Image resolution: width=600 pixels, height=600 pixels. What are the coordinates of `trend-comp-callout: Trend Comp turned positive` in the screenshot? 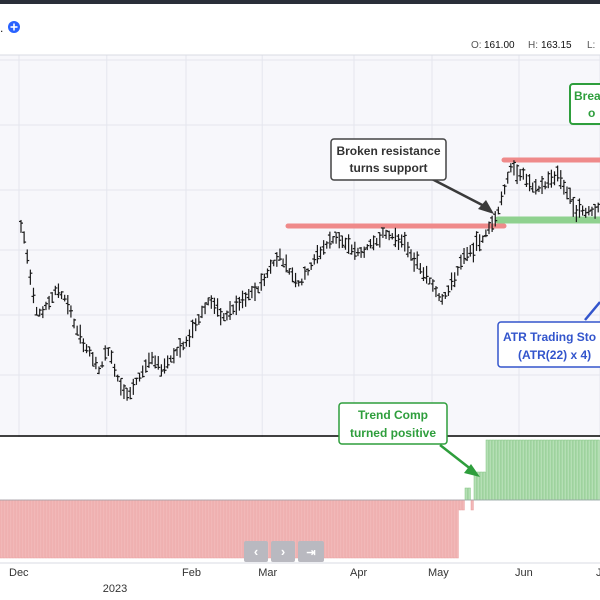 It's located at (409, 439).